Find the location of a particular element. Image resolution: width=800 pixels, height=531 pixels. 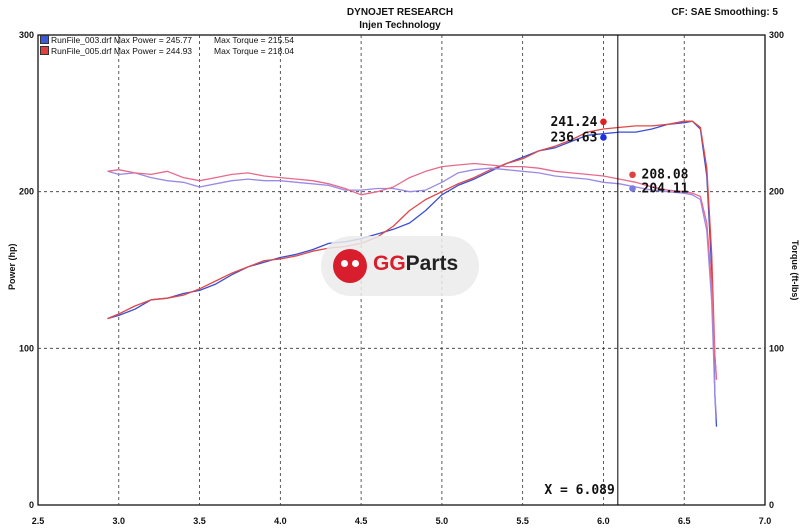

y-tick-label-right: 100 is located at coordinates (776, 348).